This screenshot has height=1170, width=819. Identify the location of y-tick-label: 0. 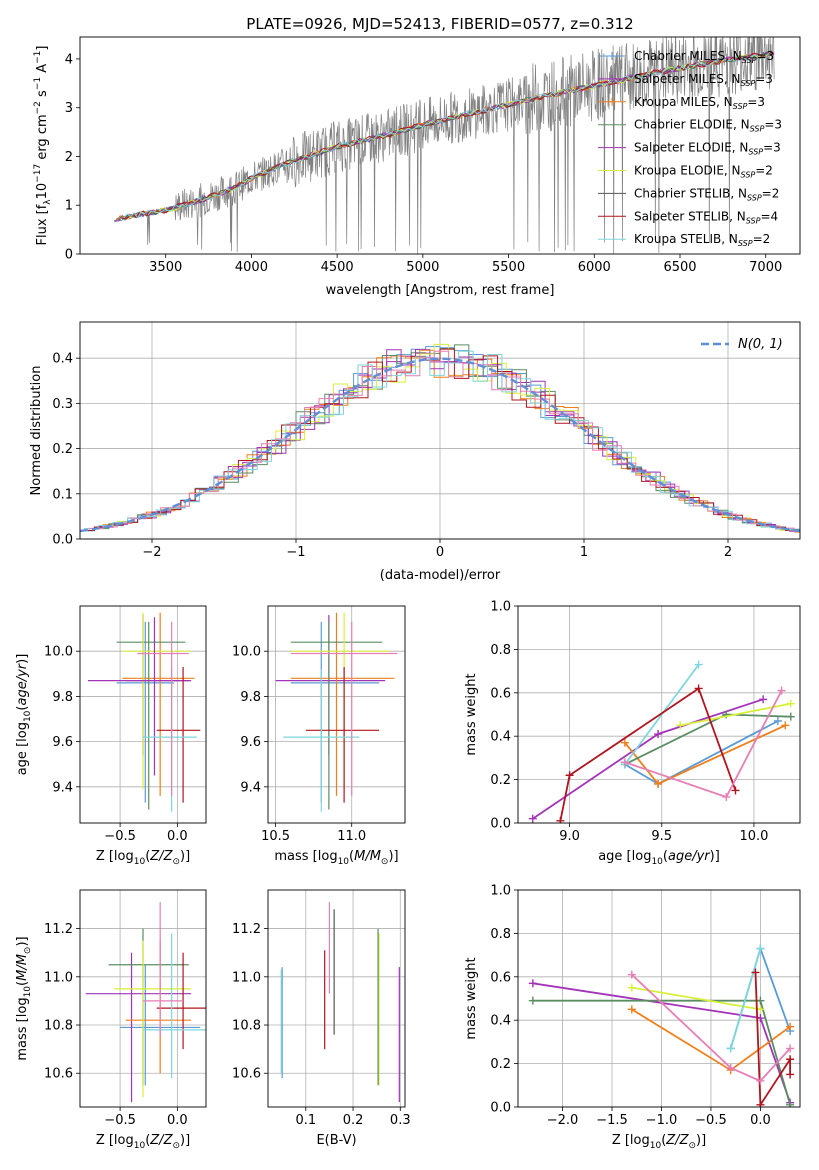
(69, 255).